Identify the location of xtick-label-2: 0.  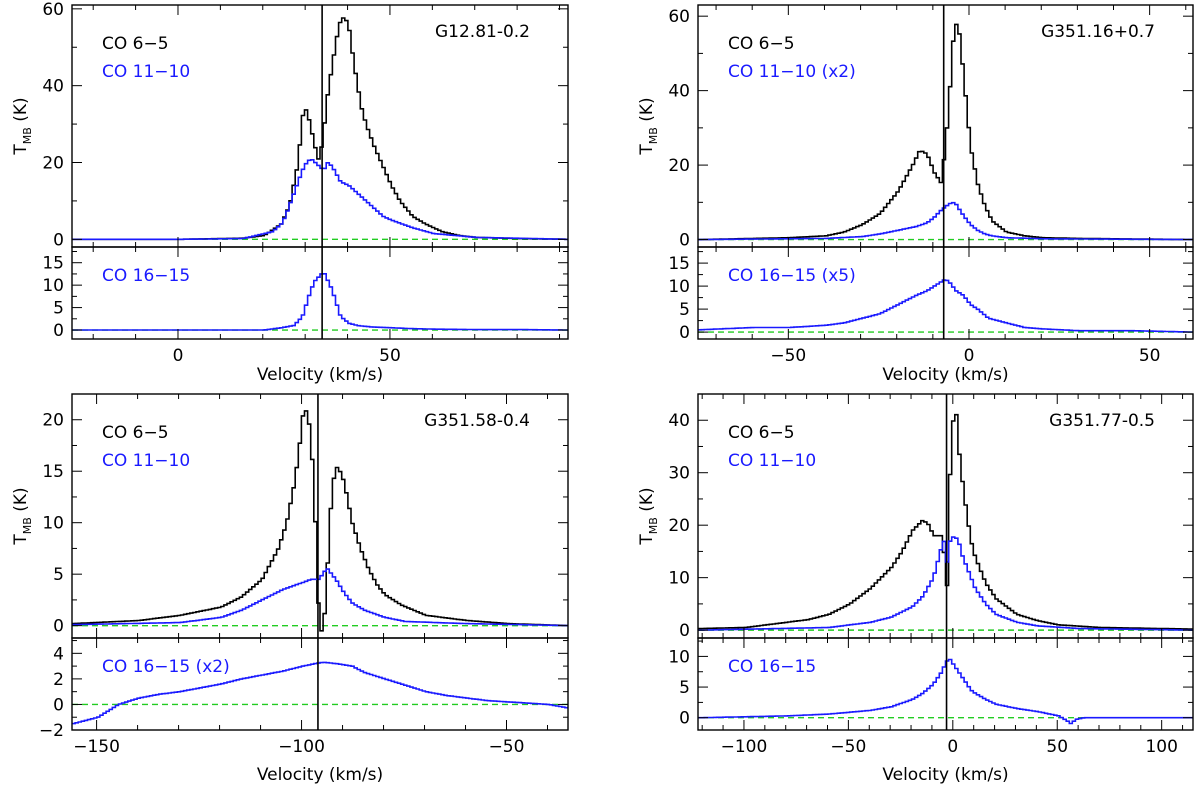
(952, 747).